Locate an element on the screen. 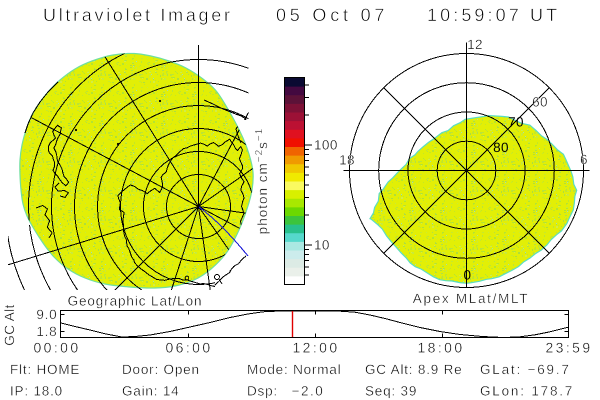 The width and height of the screenshot is (600, 400). svg-text: photon cm−2s−1 is located at coordinates (262, 181).